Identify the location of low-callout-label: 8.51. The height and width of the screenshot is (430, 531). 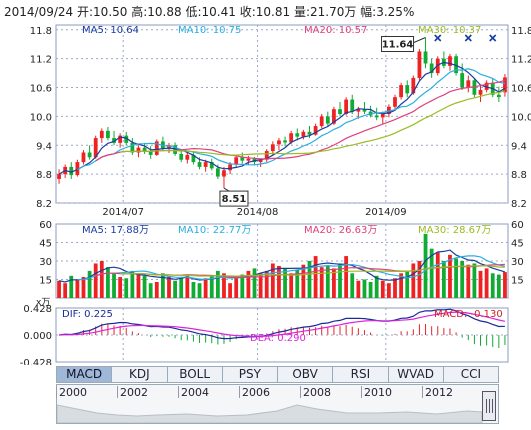
(234, 199).